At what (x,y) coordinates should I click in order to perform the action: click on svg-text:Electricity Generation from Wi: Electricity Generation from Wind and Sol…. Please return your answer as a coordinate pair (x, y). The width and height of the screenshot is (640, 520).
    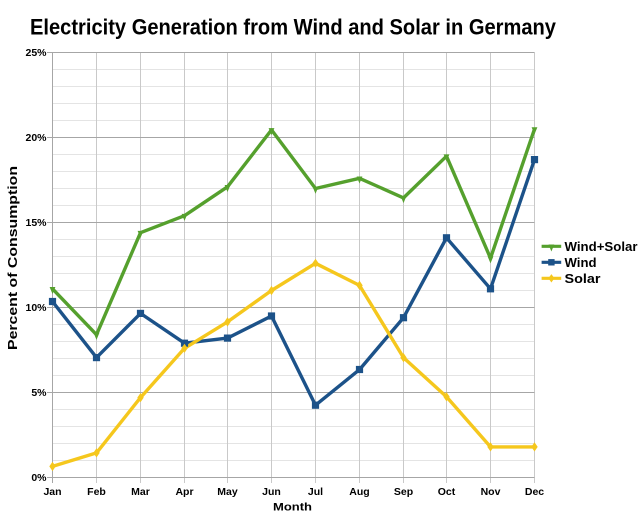
    Looking at the image, I should click on (293, 27).